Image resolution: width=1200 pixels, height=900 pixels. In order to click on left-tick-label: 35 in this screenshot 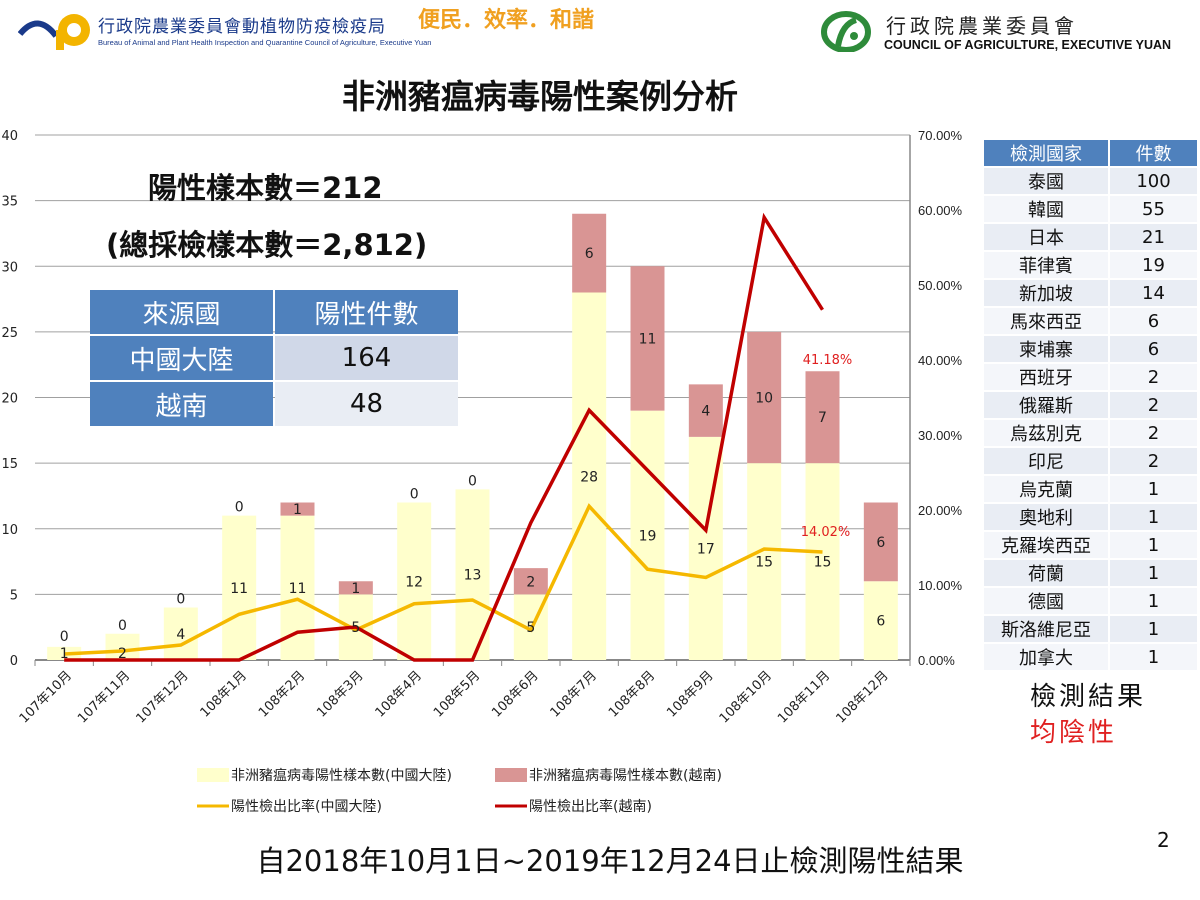, I will do `click(9, 202)`.